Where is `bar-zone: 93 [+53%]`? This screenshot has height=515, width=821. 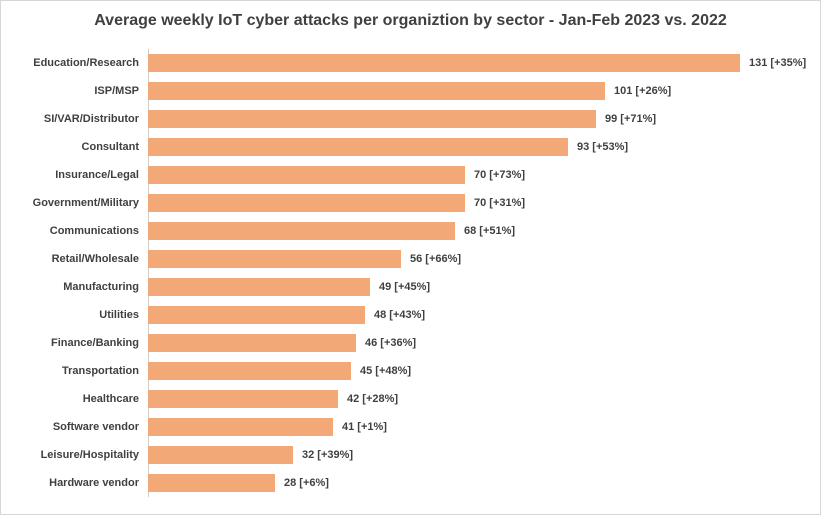
bar-zone: 93 [+53%] is located at coordinates (482, 147).